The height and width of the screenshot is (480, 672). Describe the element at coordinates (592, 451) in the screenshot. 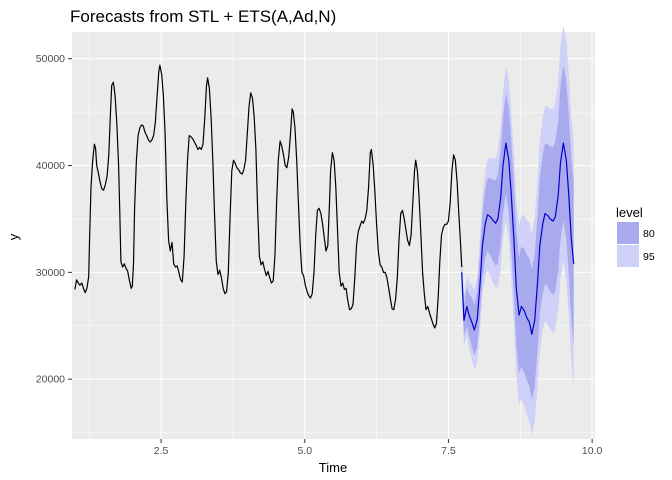

I see `x-tick-label: 10.0` at that location.